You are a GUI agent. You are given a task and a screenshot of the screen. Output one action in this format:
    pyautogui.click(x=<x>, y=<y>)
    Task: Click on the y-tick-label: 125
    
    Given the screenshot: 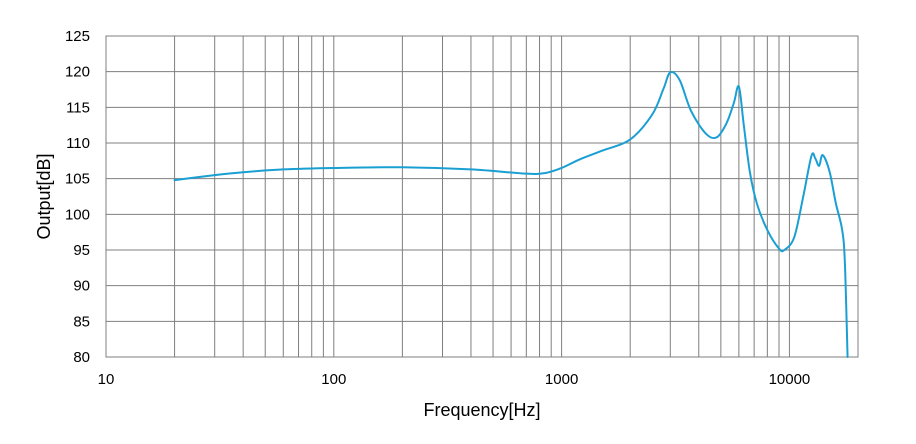 What is the action you would take?
    pyautogui.click(x=77, y=36)
    